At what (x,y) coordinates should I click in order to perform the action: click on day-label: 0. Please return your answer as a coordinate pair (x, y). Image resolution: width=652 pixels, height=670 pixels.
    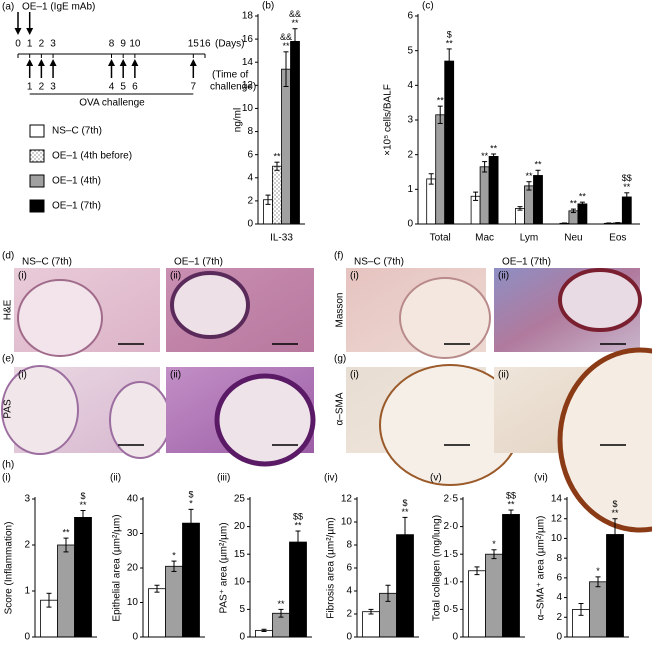
    Looking at the image, I should click on (18, 44).